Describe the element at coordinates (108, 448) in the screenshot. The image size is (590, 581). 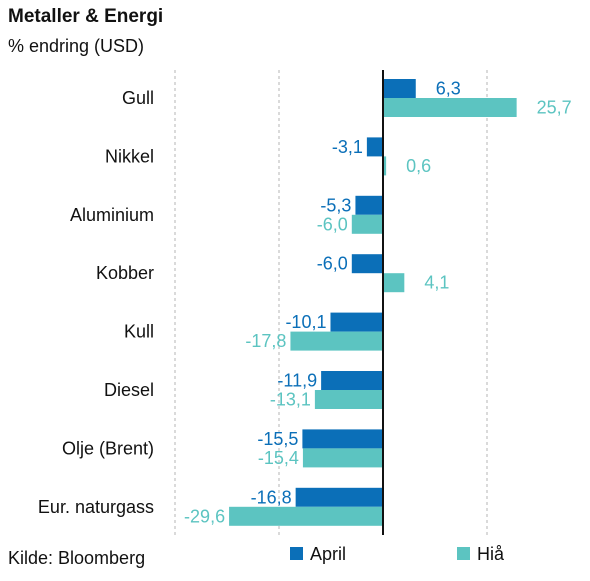
I see `category-label: Olje (Brent)` at that location.